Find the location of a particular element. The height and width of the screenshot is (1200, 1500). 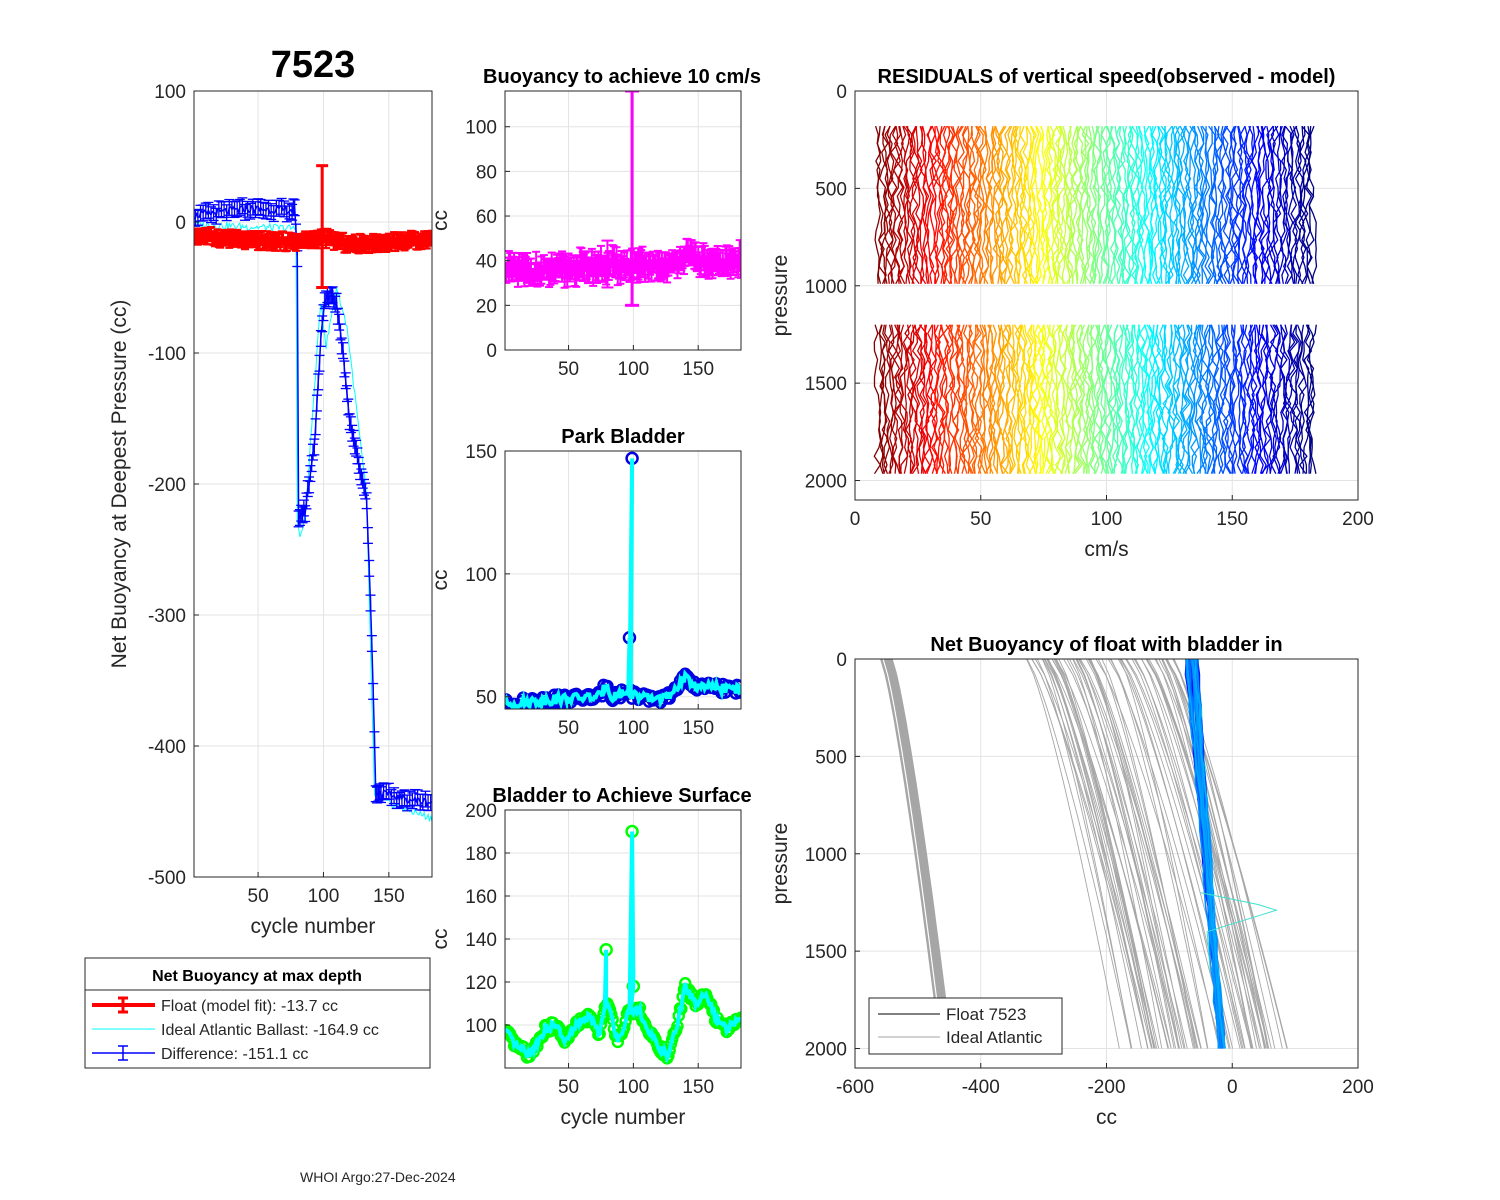

y-axis-label: pressure is located at coordinates (780, 864).